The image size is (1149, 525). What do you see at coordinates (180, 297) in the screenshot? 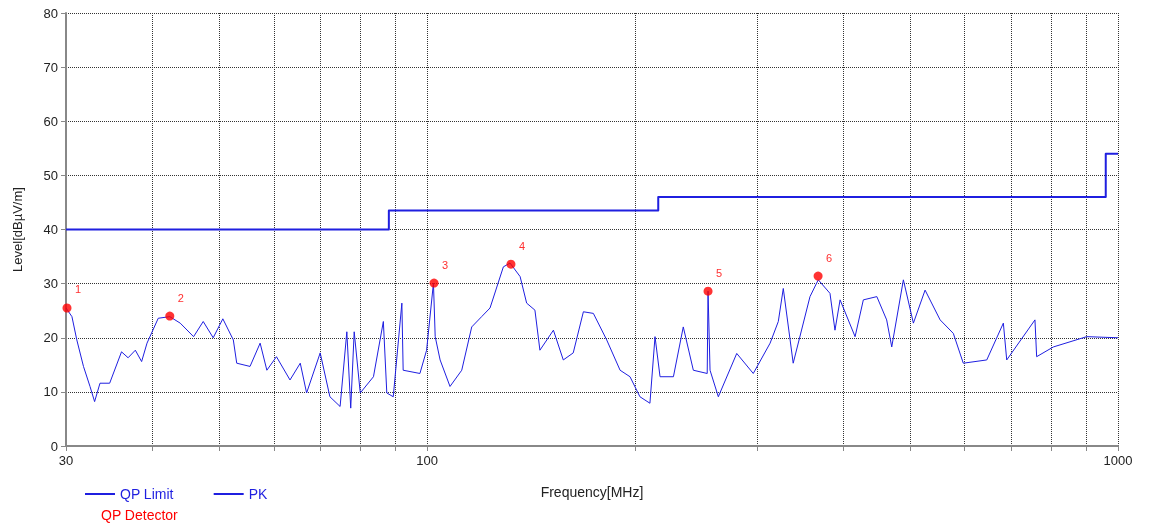
I see `annotation: 2` at bounding box center [180, 297].